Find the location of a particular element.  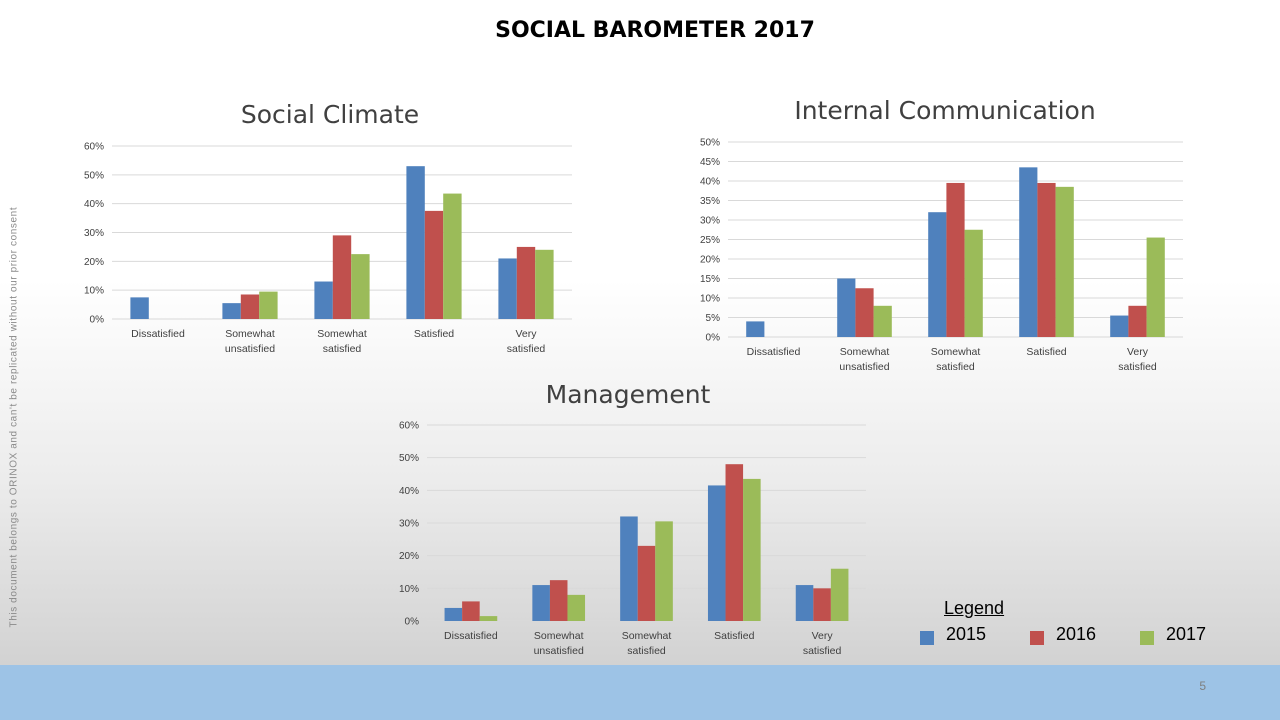

legend: Legend 2015 2016 2017 is located at coordinates (1076, 628).